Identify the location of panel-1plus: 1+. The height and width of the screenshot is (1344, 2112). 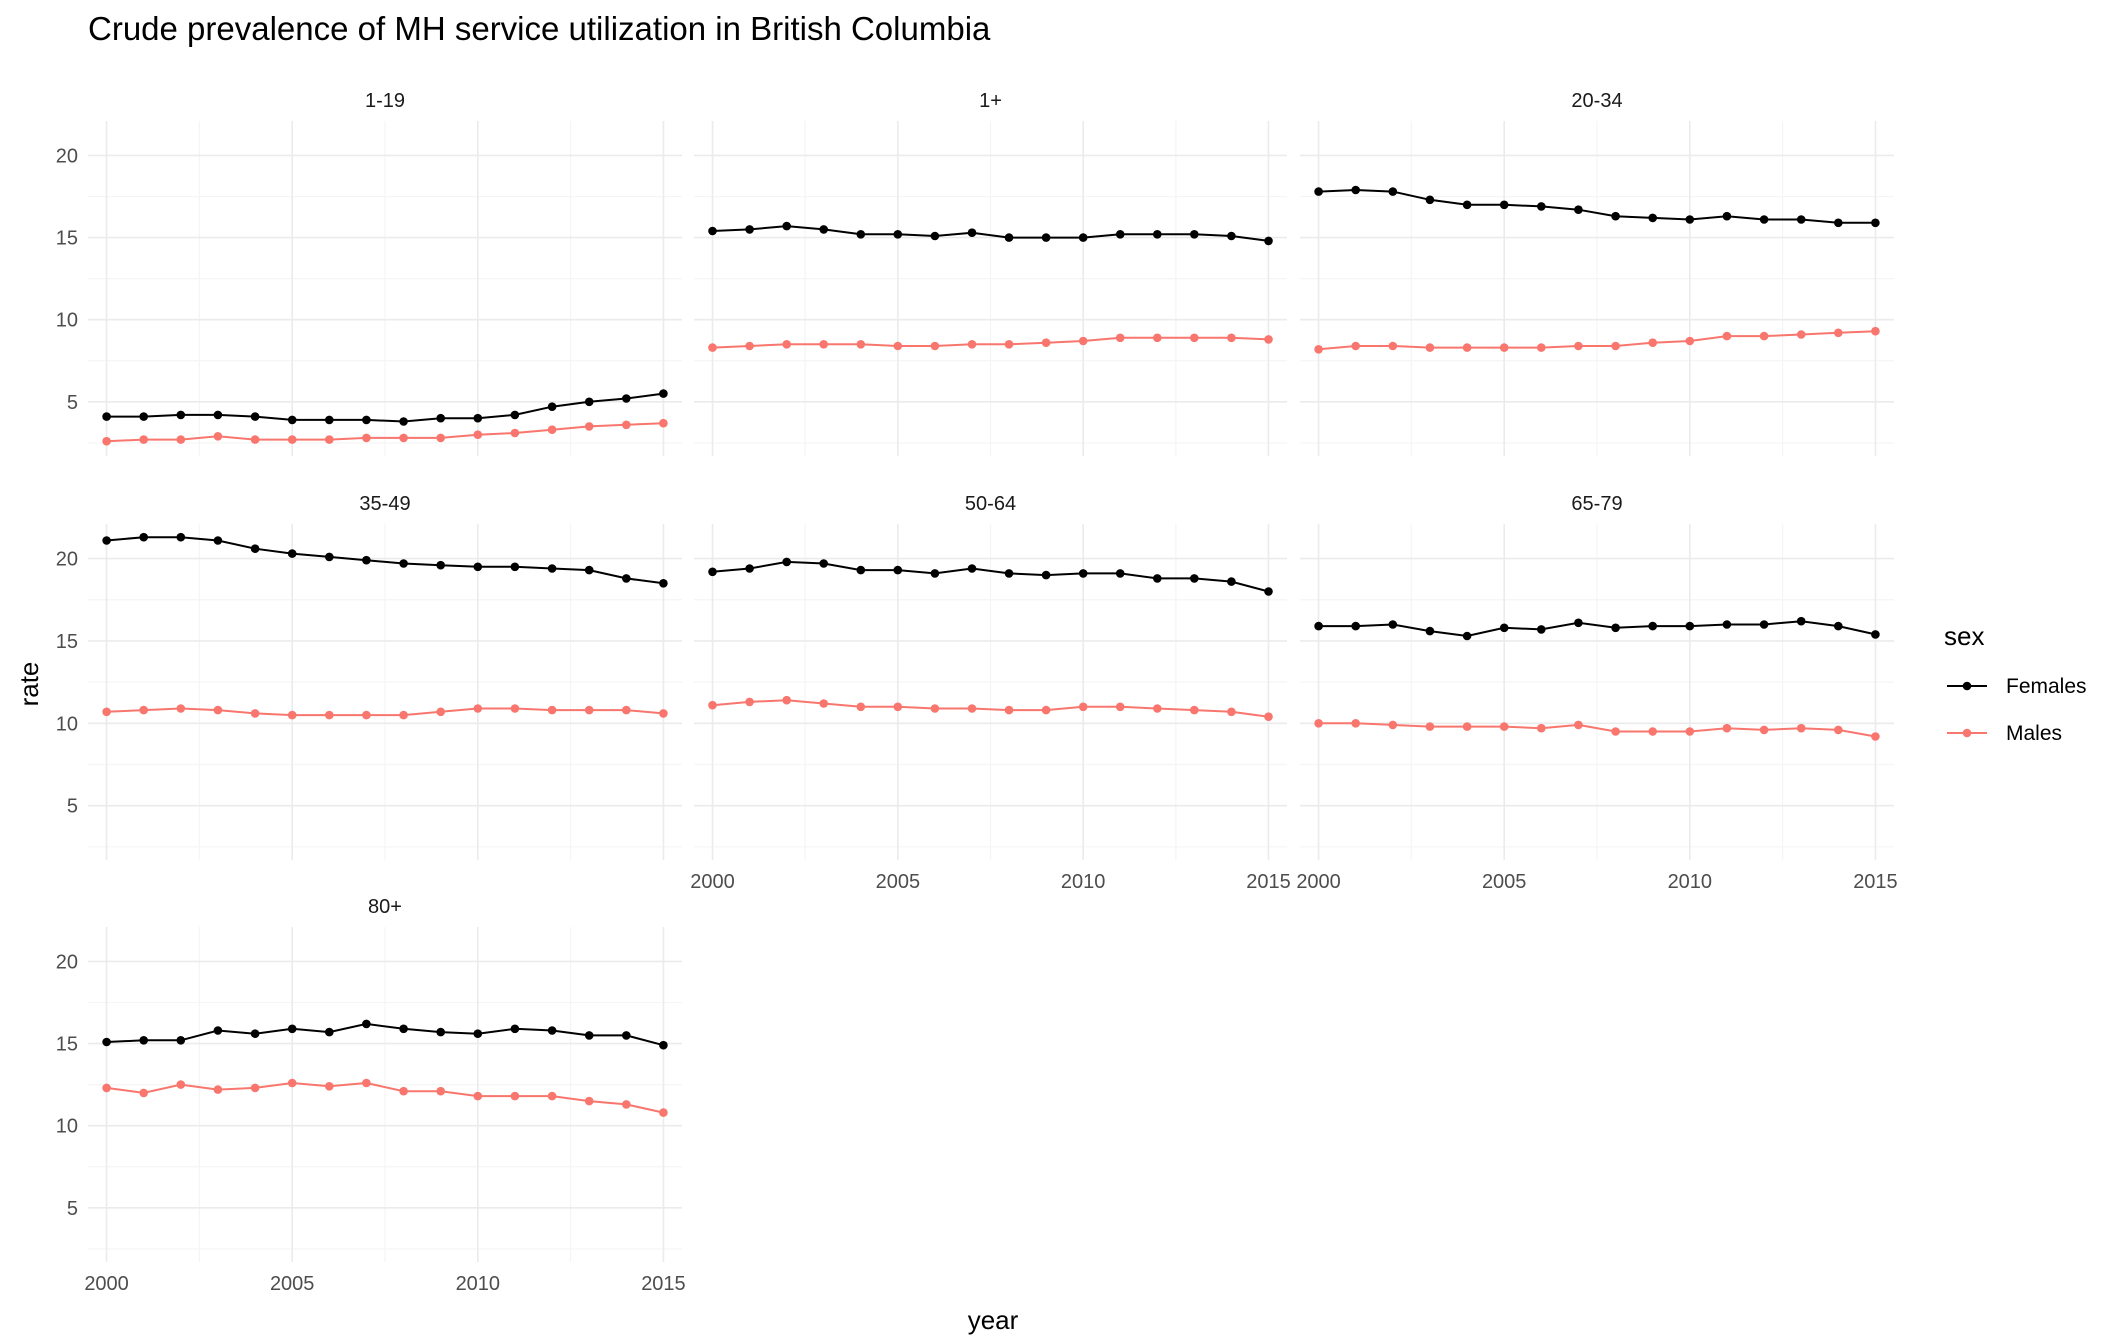
(990, 273).